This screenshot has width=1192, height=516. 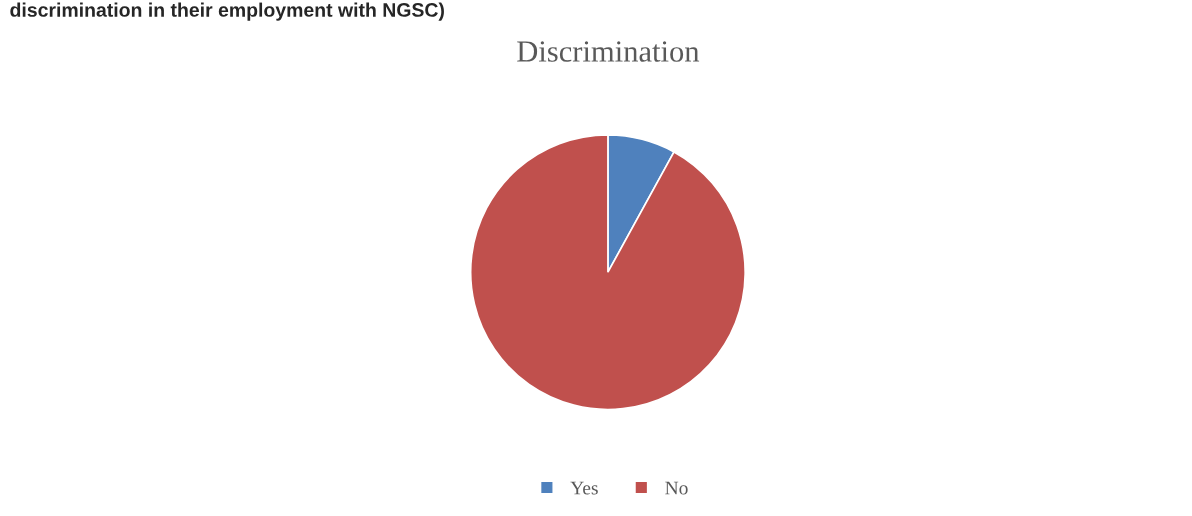 I want to click on legend-label: Yes, so click(x=584, y=488).